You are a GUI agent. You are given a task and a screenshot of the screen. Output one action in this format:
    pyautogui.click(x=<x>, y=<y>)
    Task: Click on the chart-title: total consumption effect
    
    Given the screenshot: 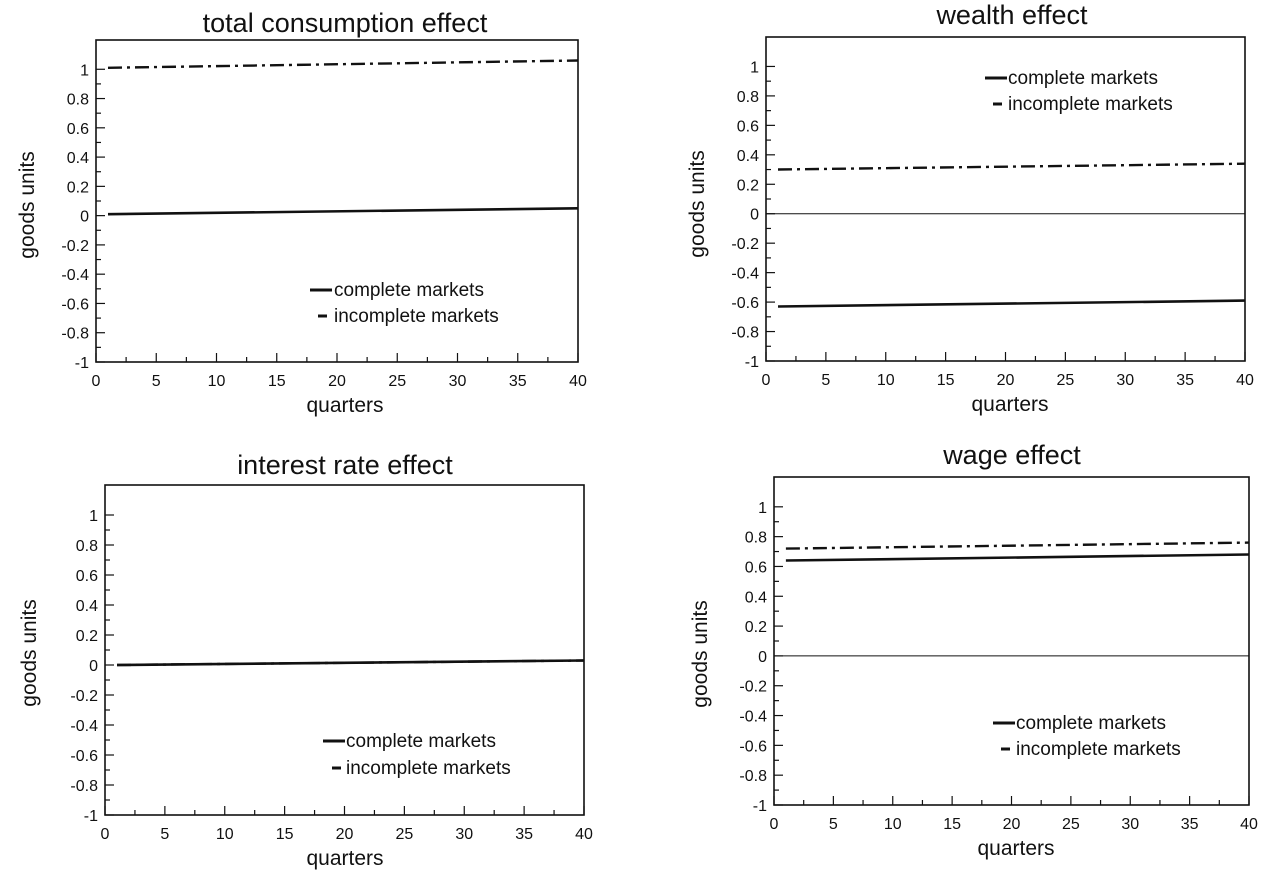 What is the action you would take?
    pyautogui.click(x=345, y=23)
    